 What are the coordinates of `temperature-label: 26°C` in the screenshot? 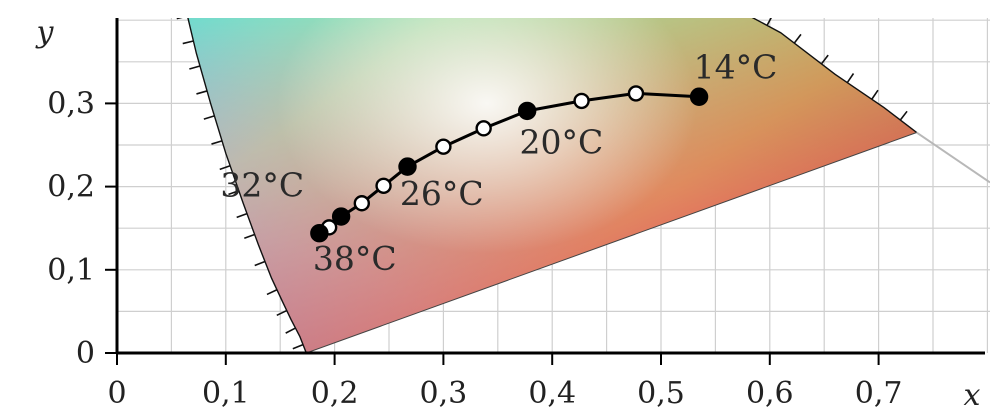 It's located at (442, 193).